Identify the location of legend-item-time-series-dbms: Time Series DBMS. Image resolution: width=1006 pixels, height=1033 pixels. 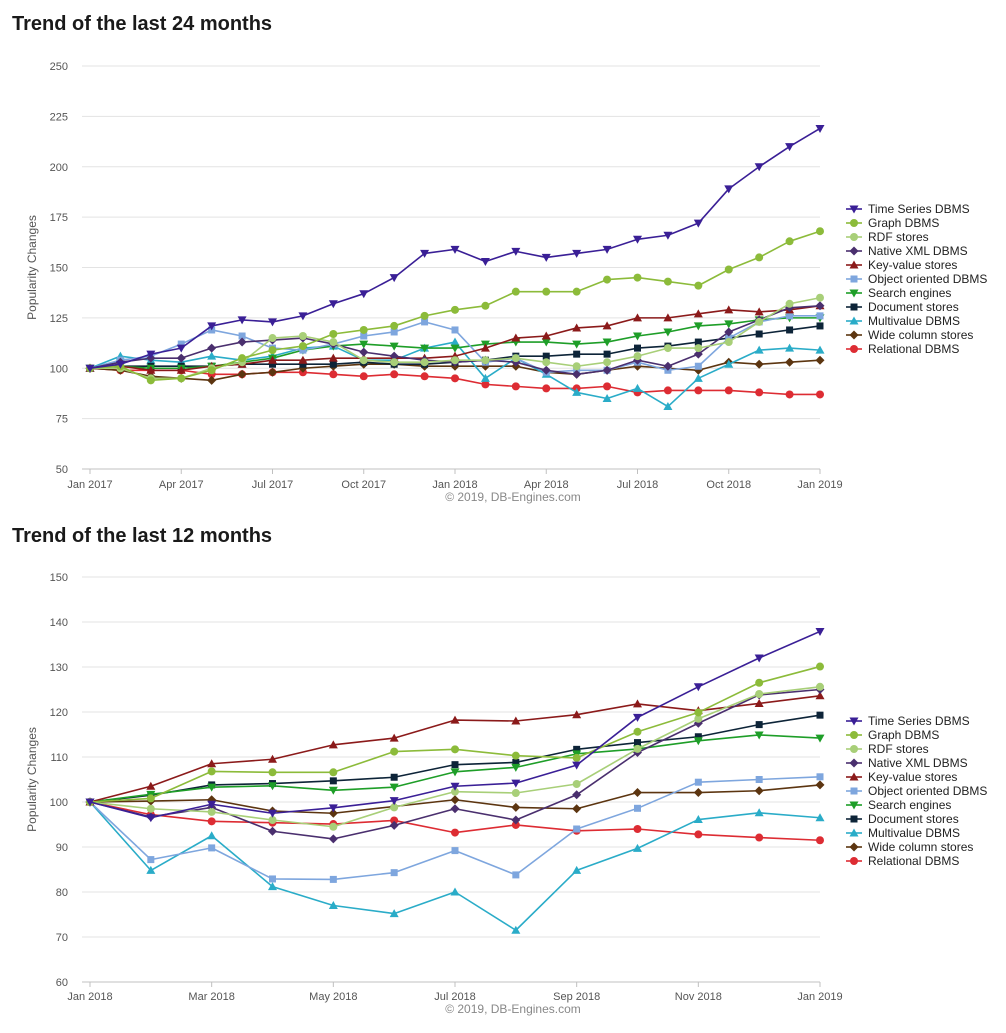
(908, 721).